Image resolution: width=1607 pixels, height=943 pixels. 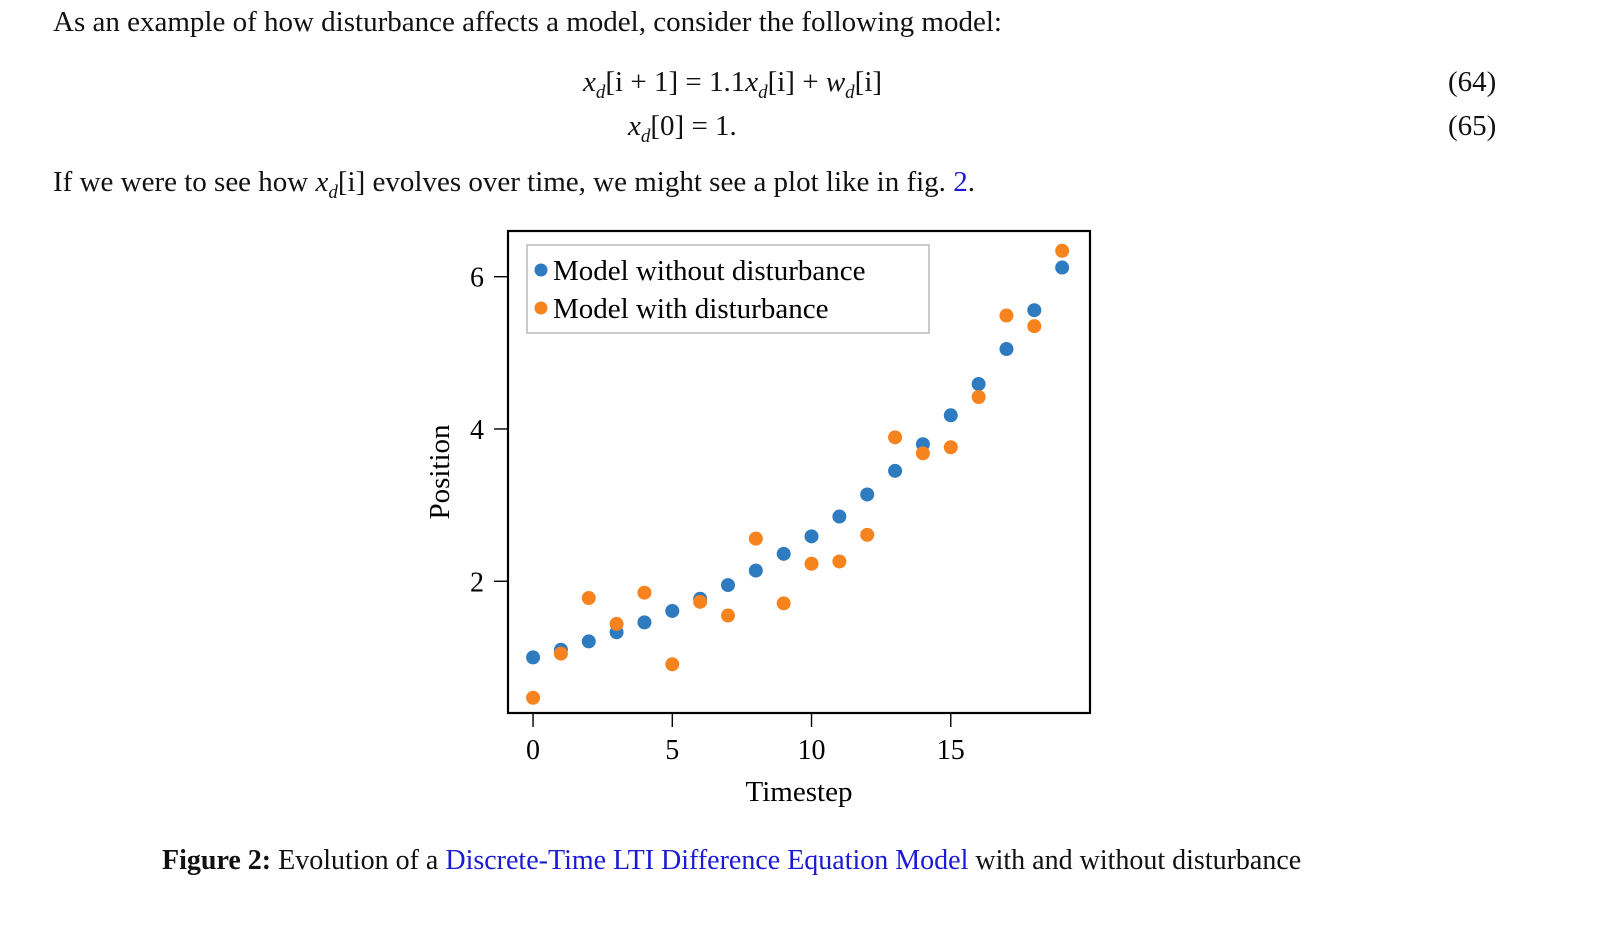 What do you see at coordinates (672, 750) in the screenshot?
I see `x-tick-label: 5` at bounding box center [672, 750].